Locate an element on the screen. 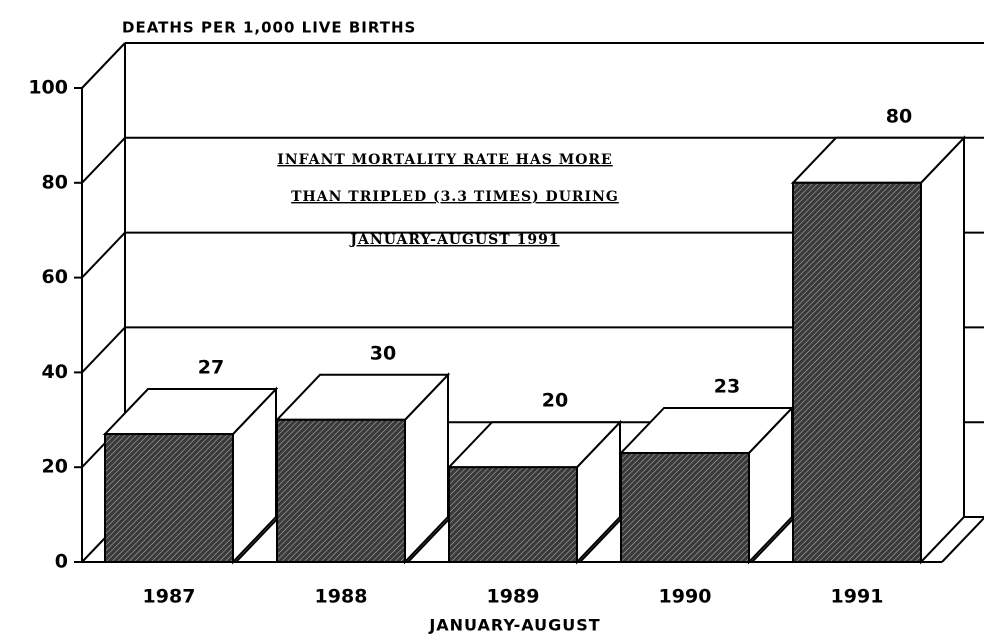 This screenshot has width=984, height=636. y-tick-label: 100 is located at coordinates (48, 88).